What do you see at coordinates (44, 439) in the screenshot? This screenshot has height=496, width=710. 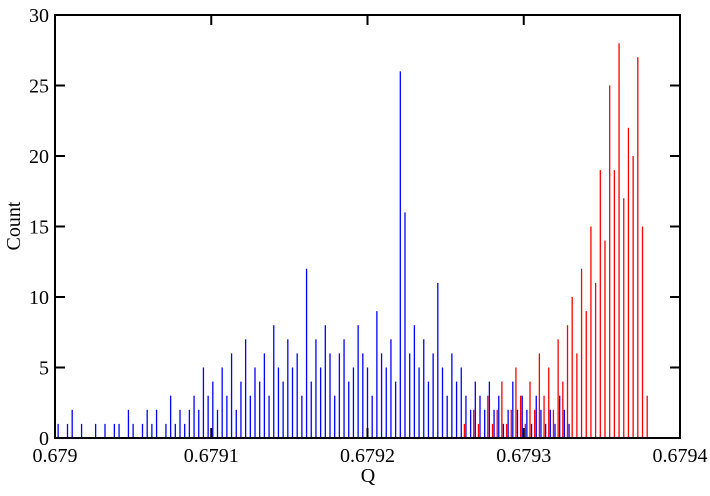 I see `y-tick-label: 0` at bounding box center [44, 439].